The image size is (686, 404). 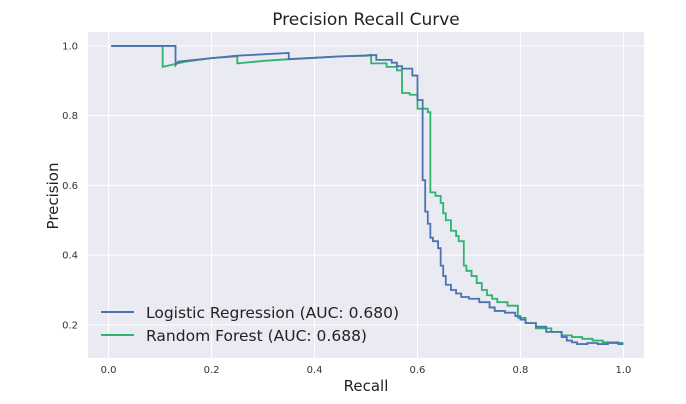 What do you see at coordinates (109, 370) in the screenshot?
I see `x-tick-label: 0.0` at bounding box center [109, 370].